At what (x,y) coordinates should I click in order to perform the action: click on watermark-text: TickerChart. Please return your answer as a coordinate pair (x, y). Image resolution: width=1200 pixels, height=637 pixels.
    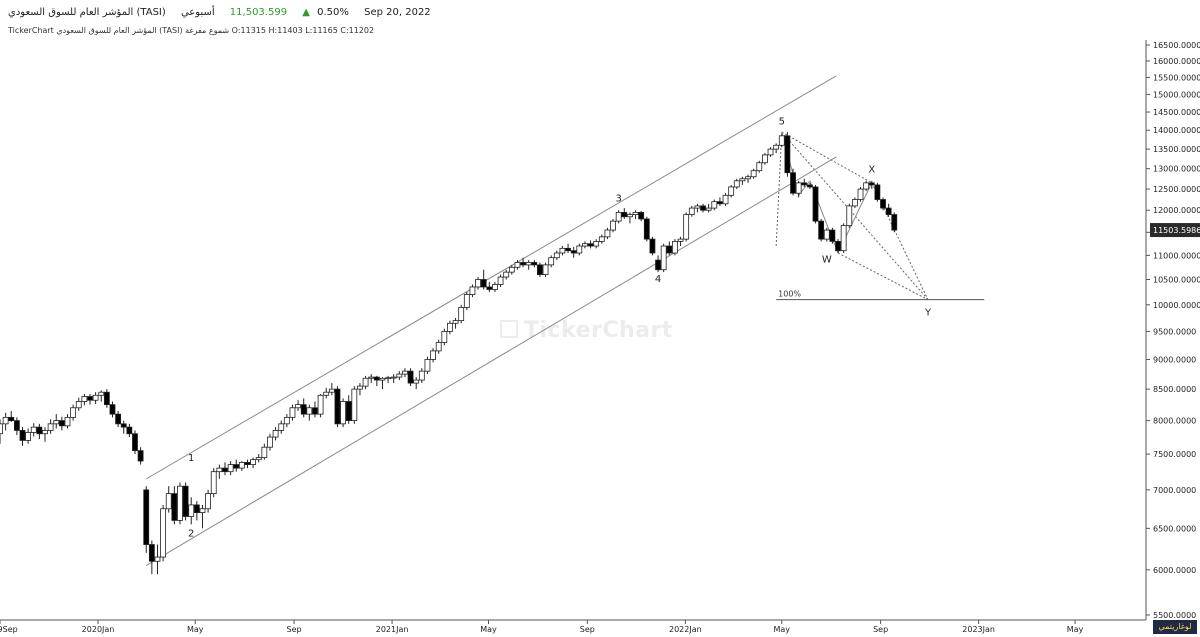
    Looking at the image, I should click on (598, 330).